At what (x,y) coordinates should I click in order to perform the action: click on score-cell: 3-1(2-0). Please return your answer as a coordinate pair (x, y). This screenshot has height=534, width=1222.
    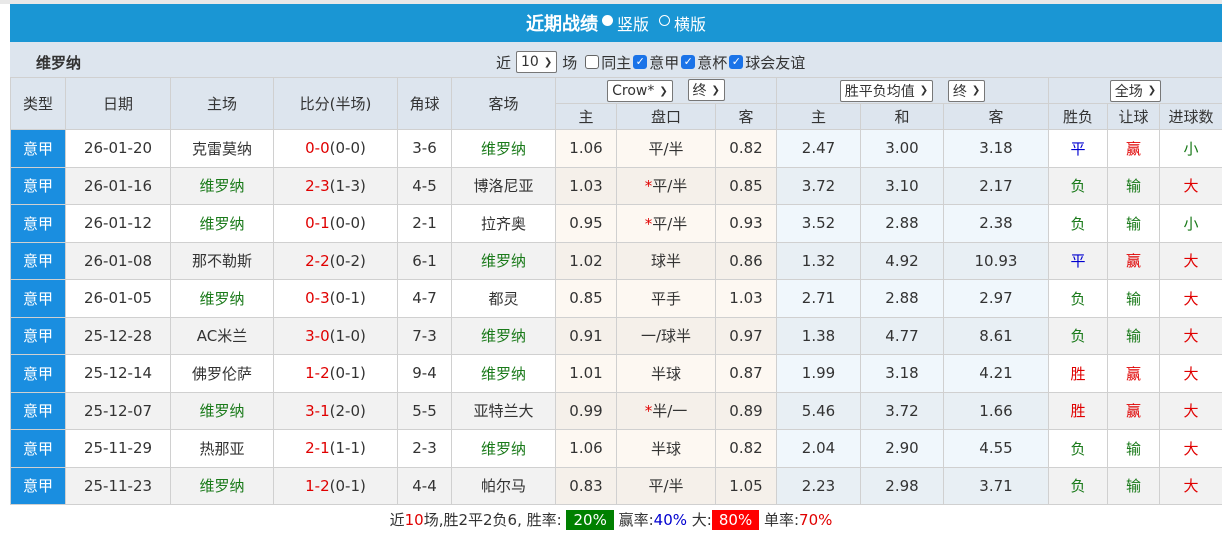
    Looking at the image, I should click on (335, 410).